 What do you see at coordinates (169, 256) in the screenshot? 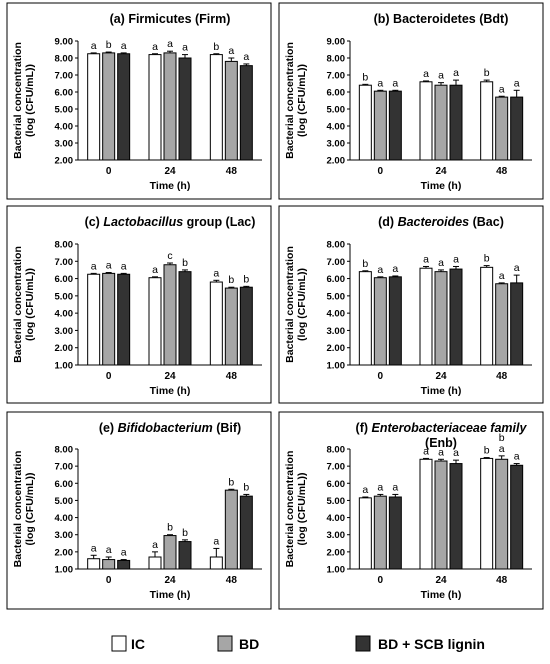
I see `significance-letter: c` at bounding box center [169, 256].